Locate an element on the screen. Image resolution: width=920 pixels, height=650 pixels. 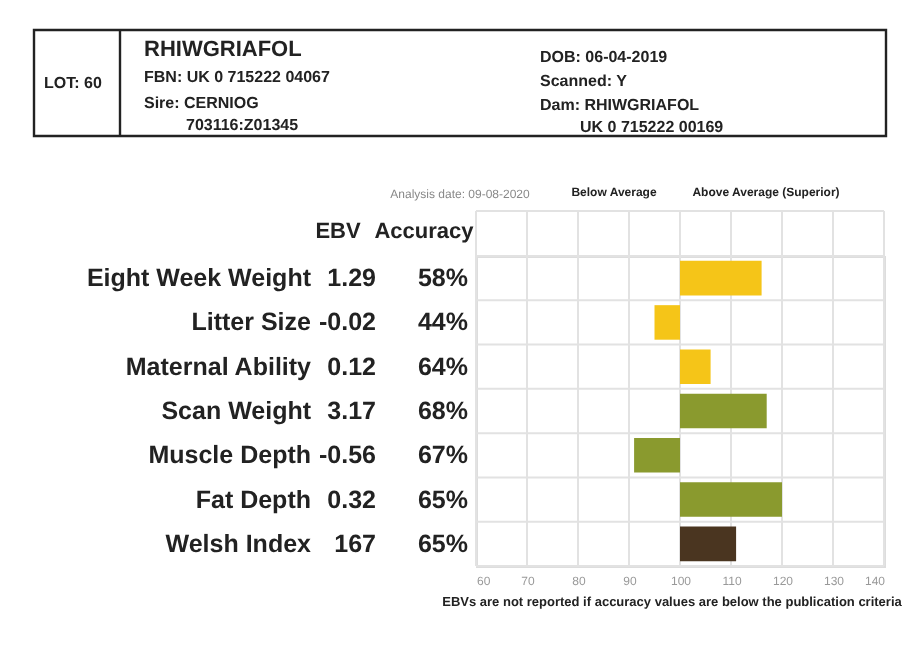
text: 64% is located at coordinates (442, 366).